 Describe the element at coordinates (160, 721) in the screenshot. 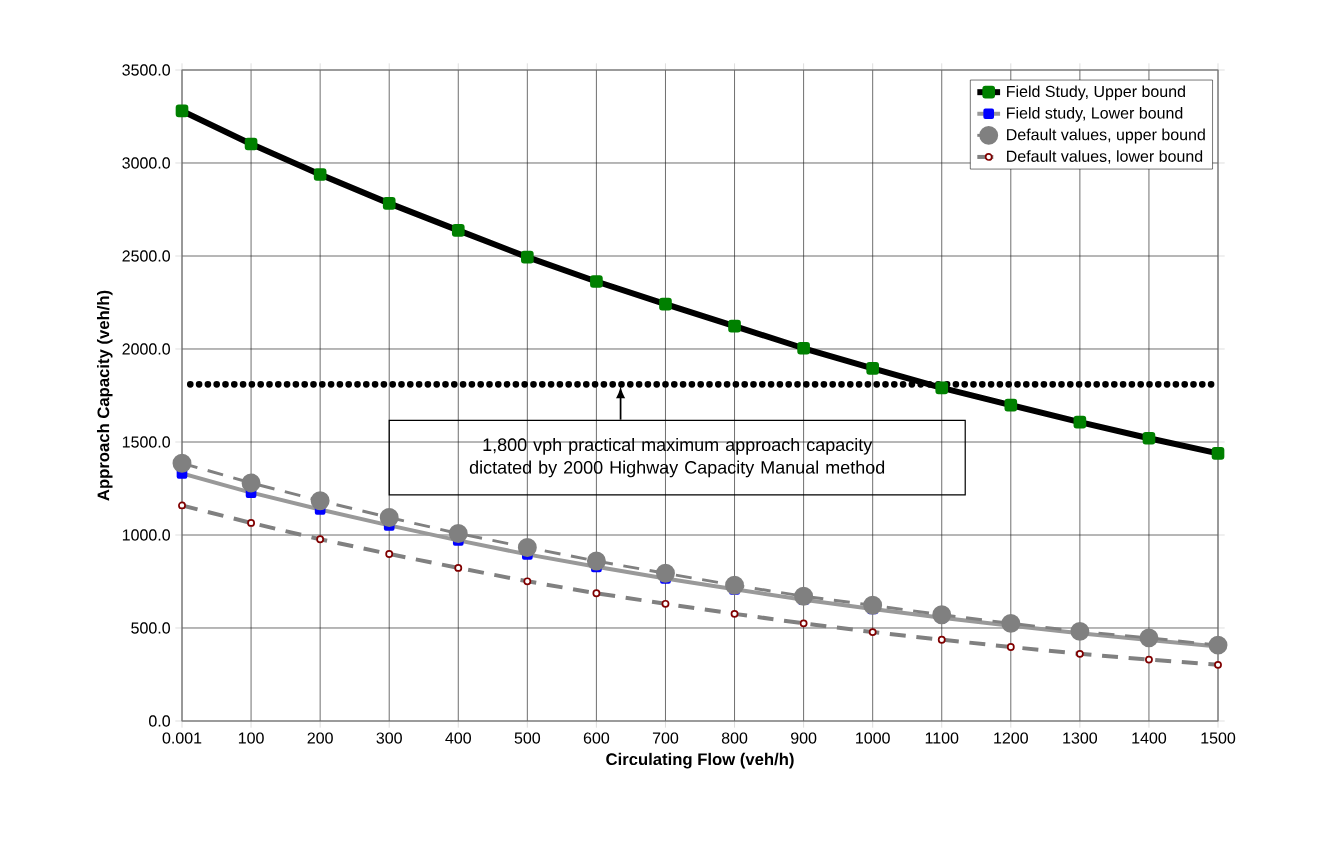

I see `y-tick-label: 0.0` at that location.